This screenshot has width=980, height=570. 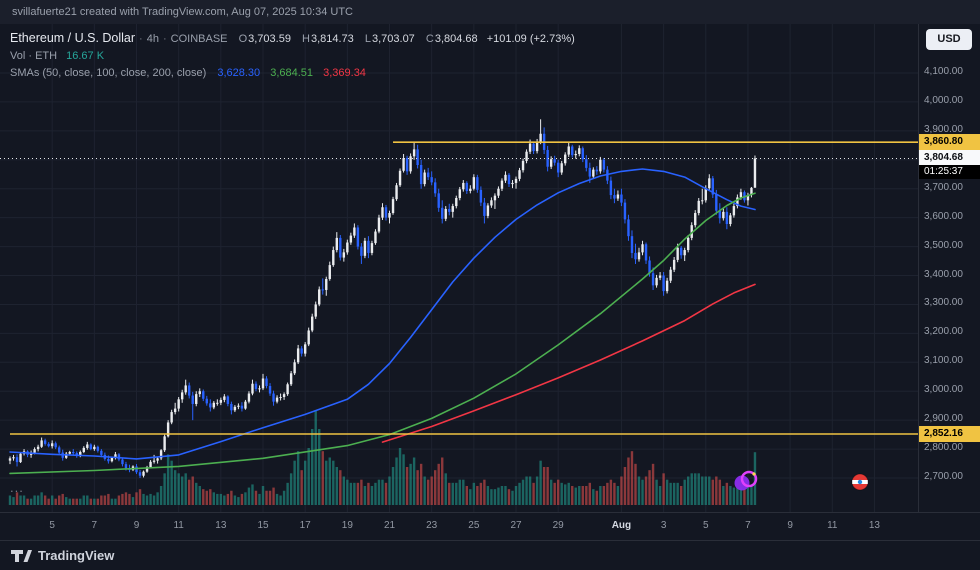 I want to click on price-scale-label: 3,600.00, so click(x=943, y=216).